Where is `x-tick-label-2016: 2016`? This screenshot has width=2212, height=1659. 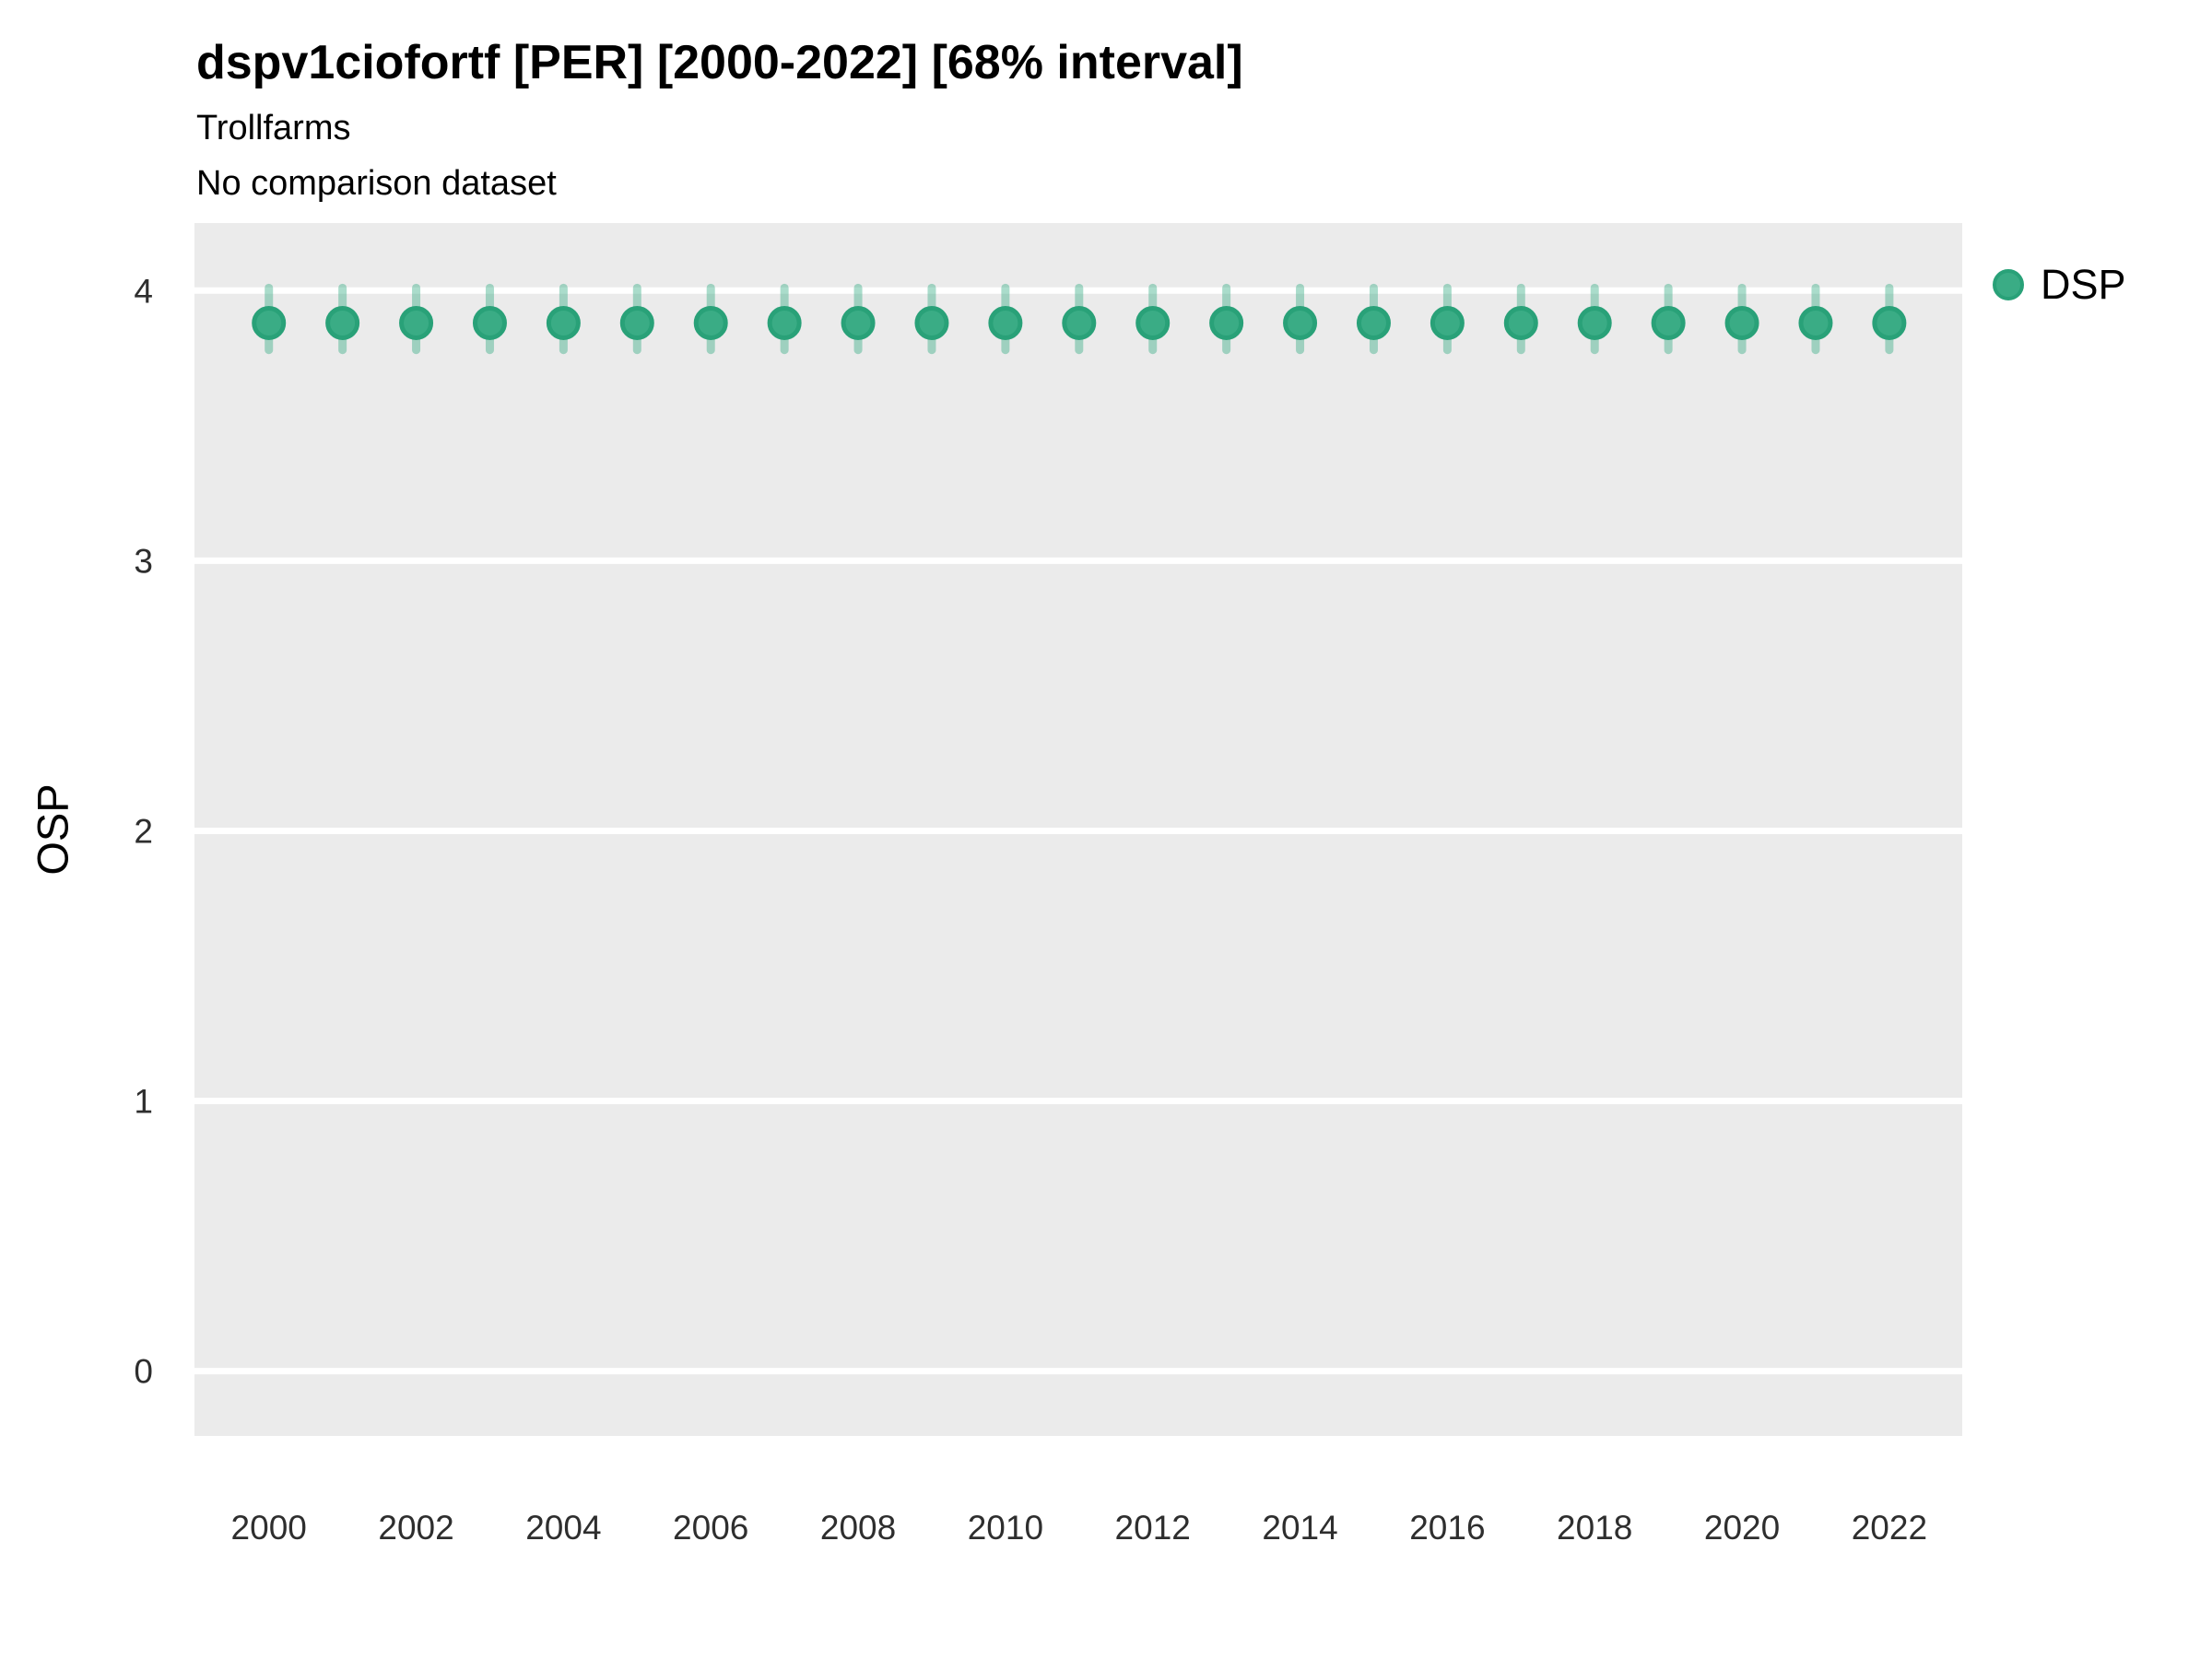
x-tick-label-2016: 2016 is located at coordinates (1447, 1528).